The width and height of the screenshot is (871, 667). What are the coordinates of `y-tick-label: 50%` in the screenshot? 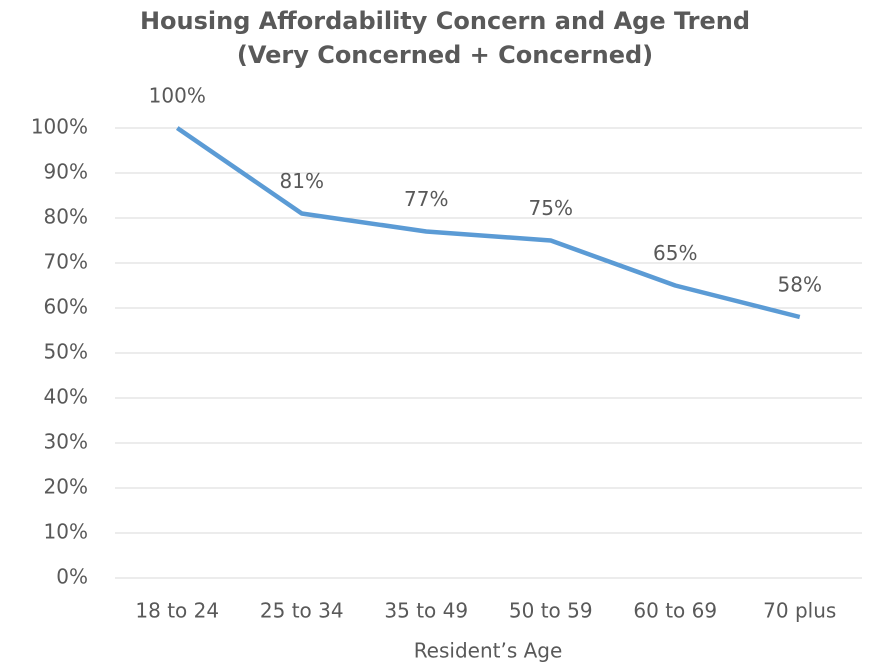 It's located at (66, 352).